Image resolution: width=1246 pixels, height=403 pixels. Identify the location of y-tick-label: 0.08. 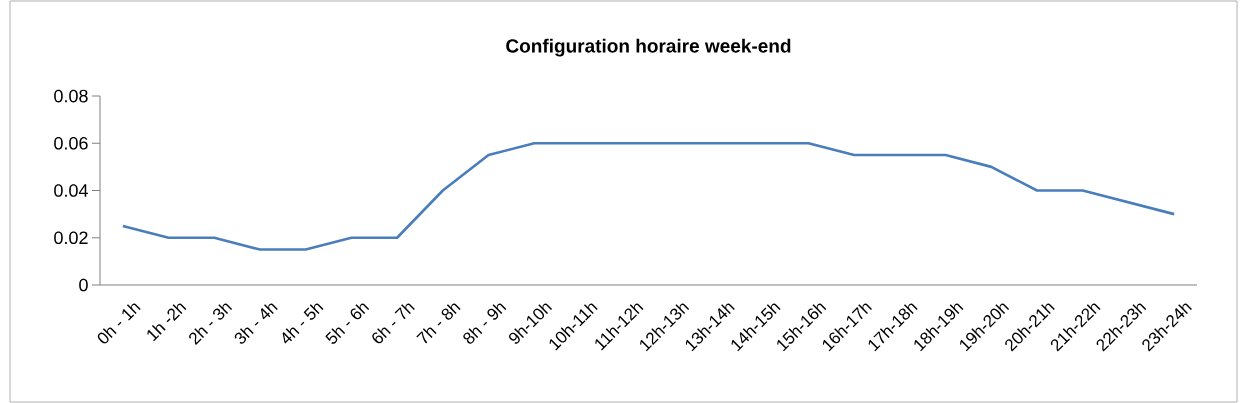
(71, 96).